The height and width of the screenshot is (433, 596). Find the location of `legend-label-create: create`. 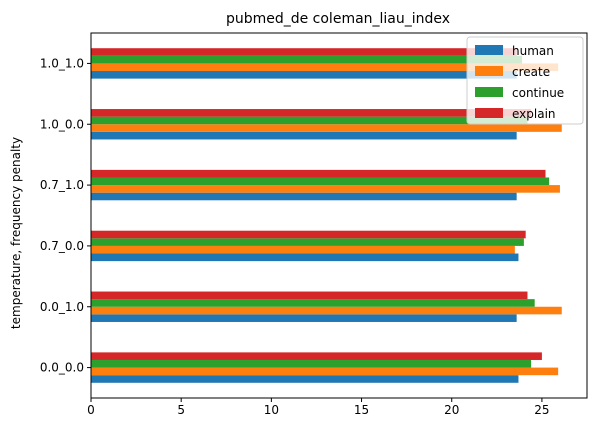

legend-label-create: create is located at coordinates (531, 72).